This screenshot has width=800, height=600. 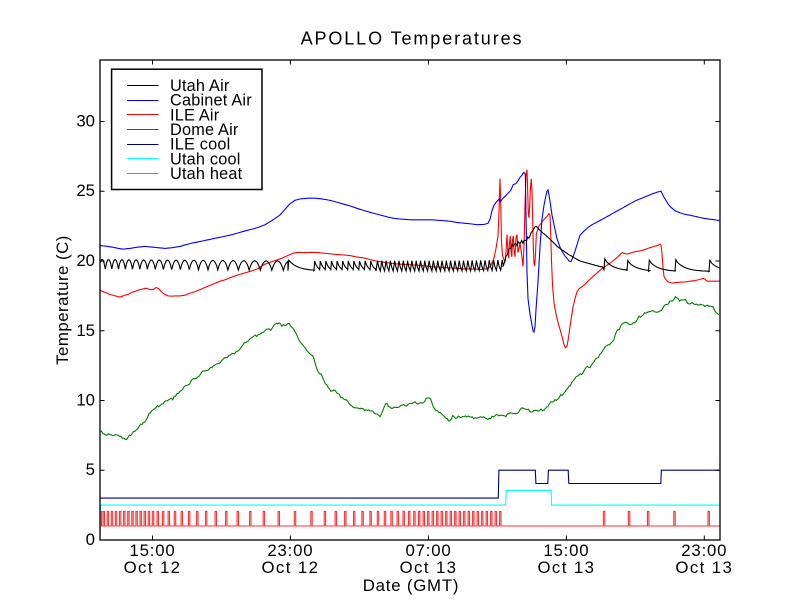 What do you see at coordinates (85, 330) in the screenshot?
I see `svg-text: 15` at bounding box center [85, 330].